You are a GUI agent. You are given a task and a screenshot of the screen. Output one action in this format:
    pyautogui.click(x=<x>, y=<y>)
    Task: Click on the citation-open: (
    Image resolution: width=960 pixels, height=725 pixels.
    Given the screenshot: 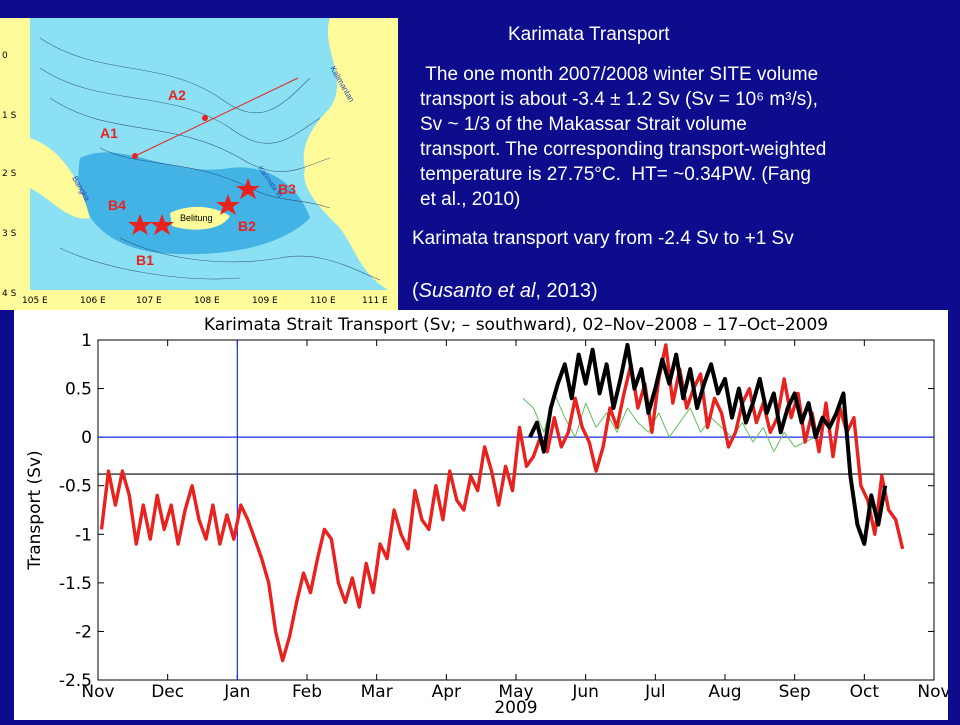 What is the action you would take?
    pyautogui.click(x=415, y=291)
    